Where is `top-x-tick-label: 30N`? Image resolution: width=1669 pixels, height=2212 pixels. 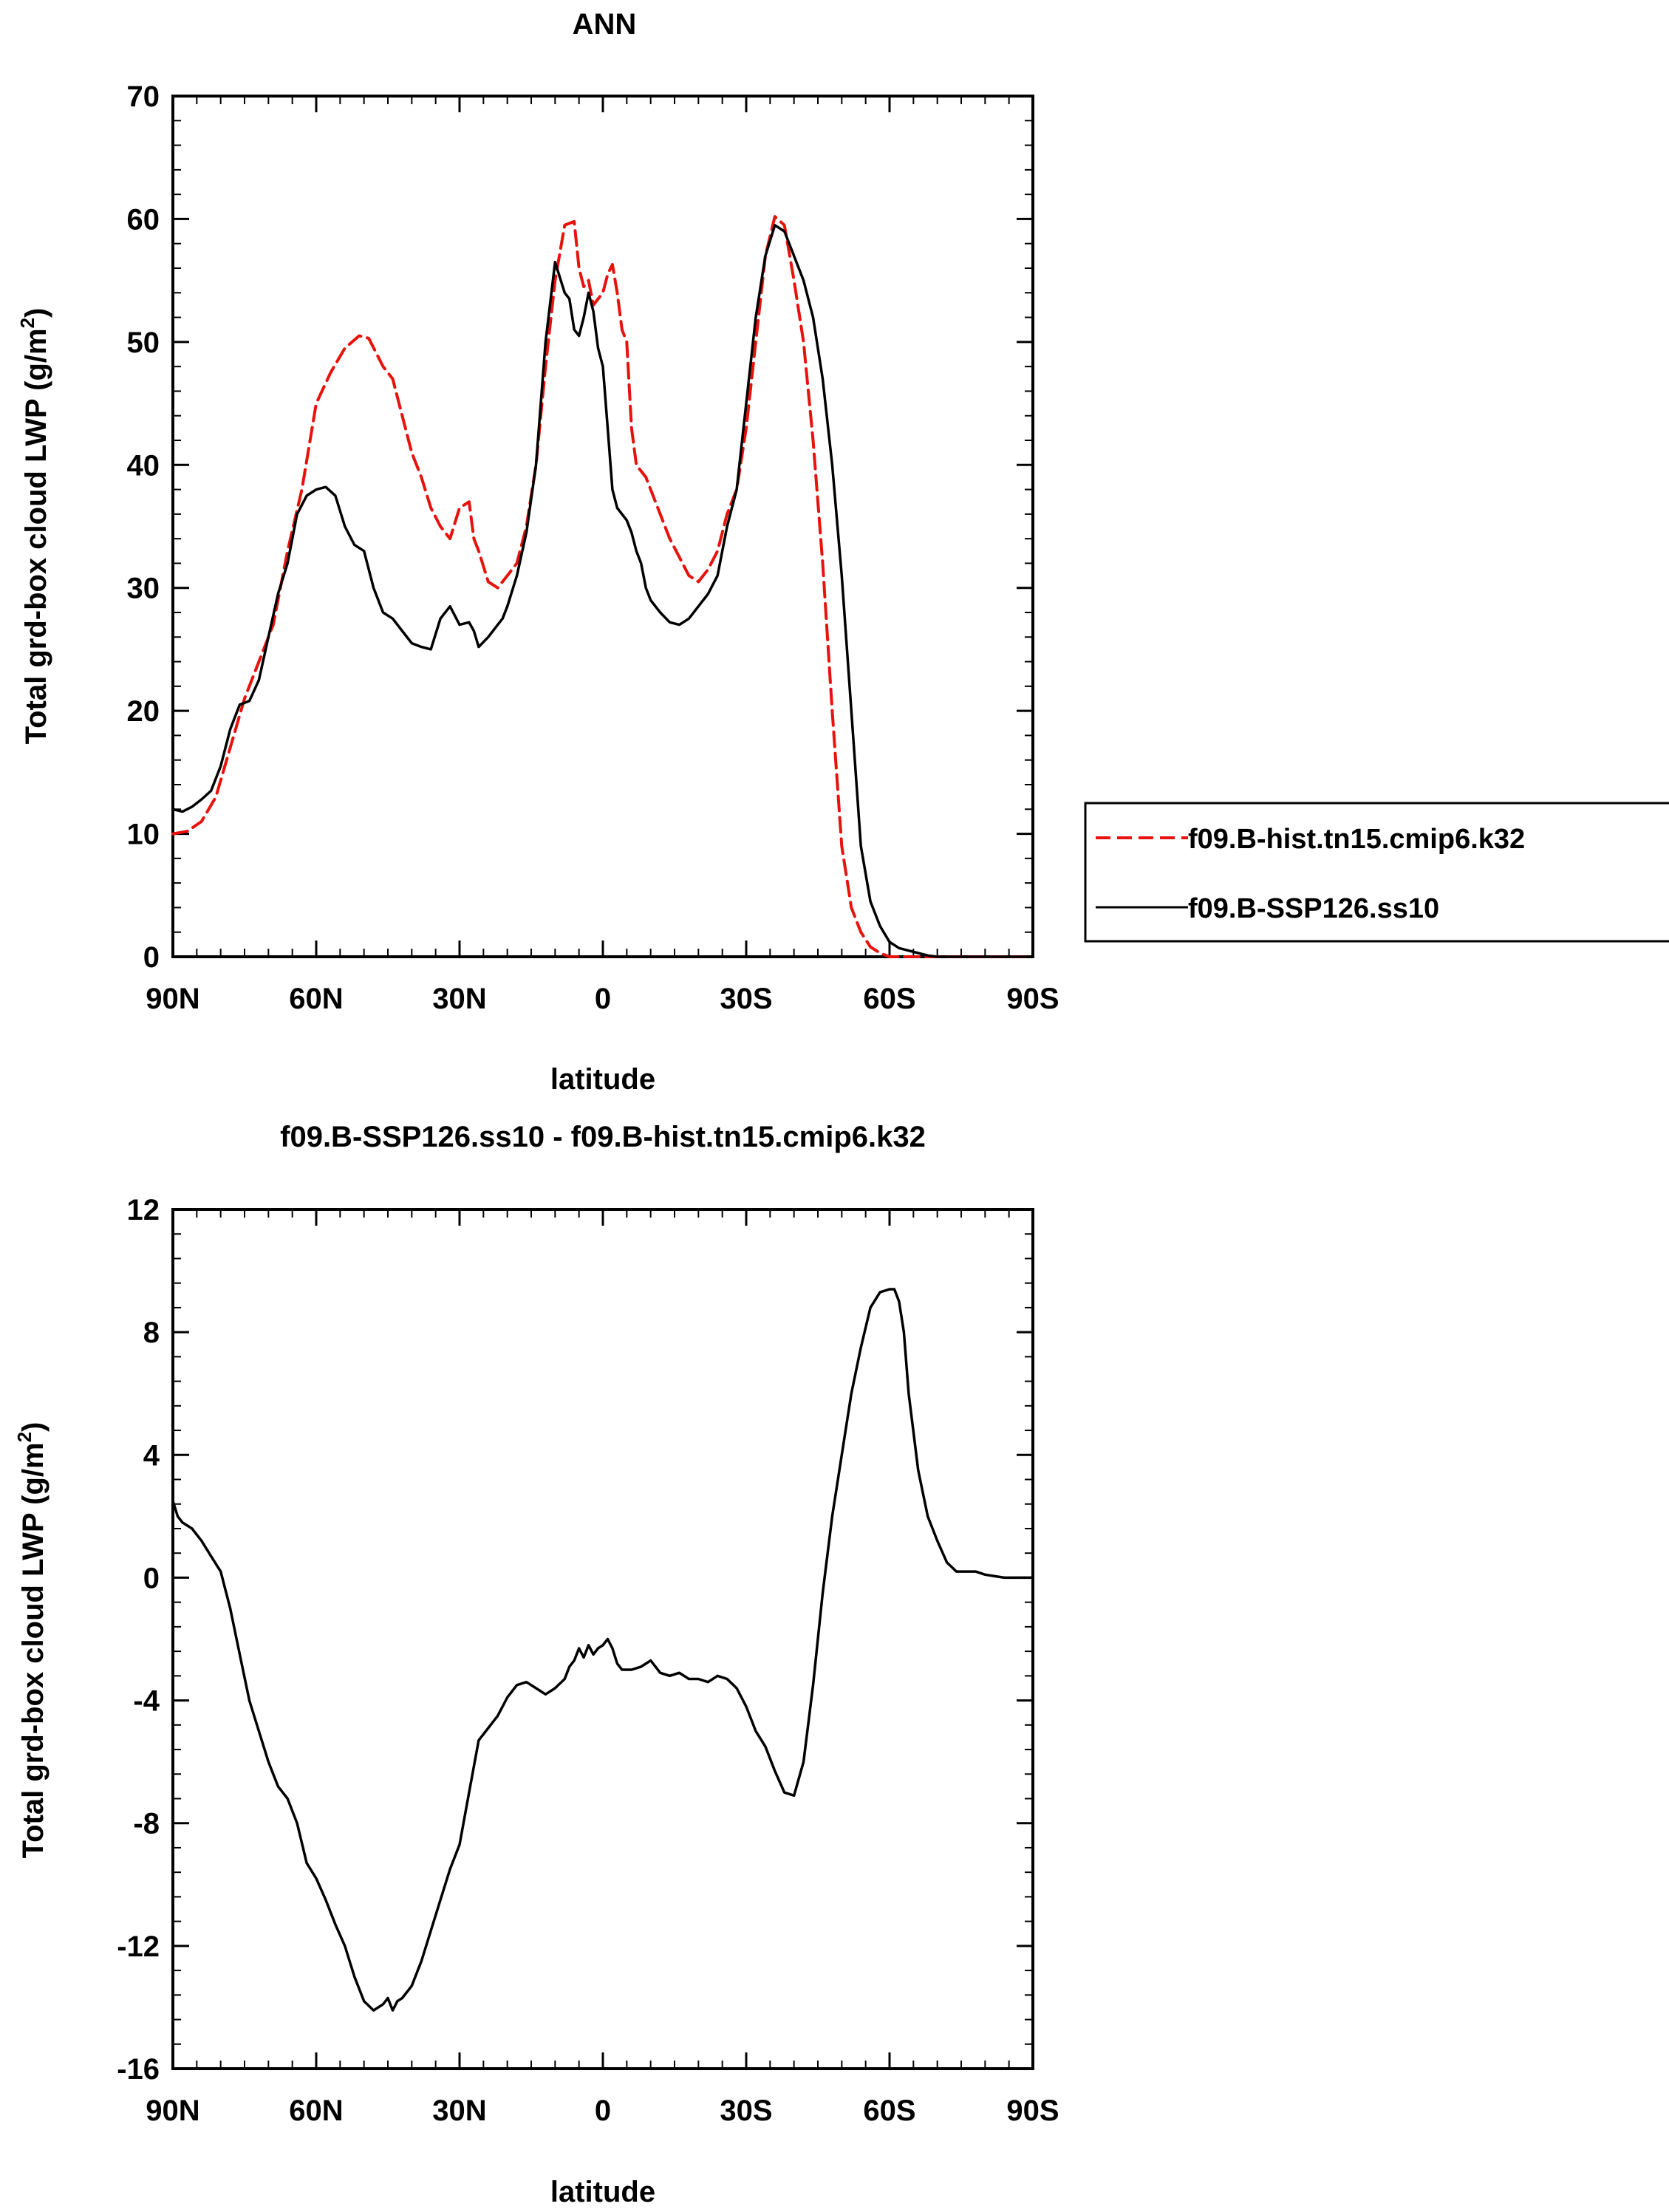 top-x-tick-label: 30N is located at coordinates (459, 999).